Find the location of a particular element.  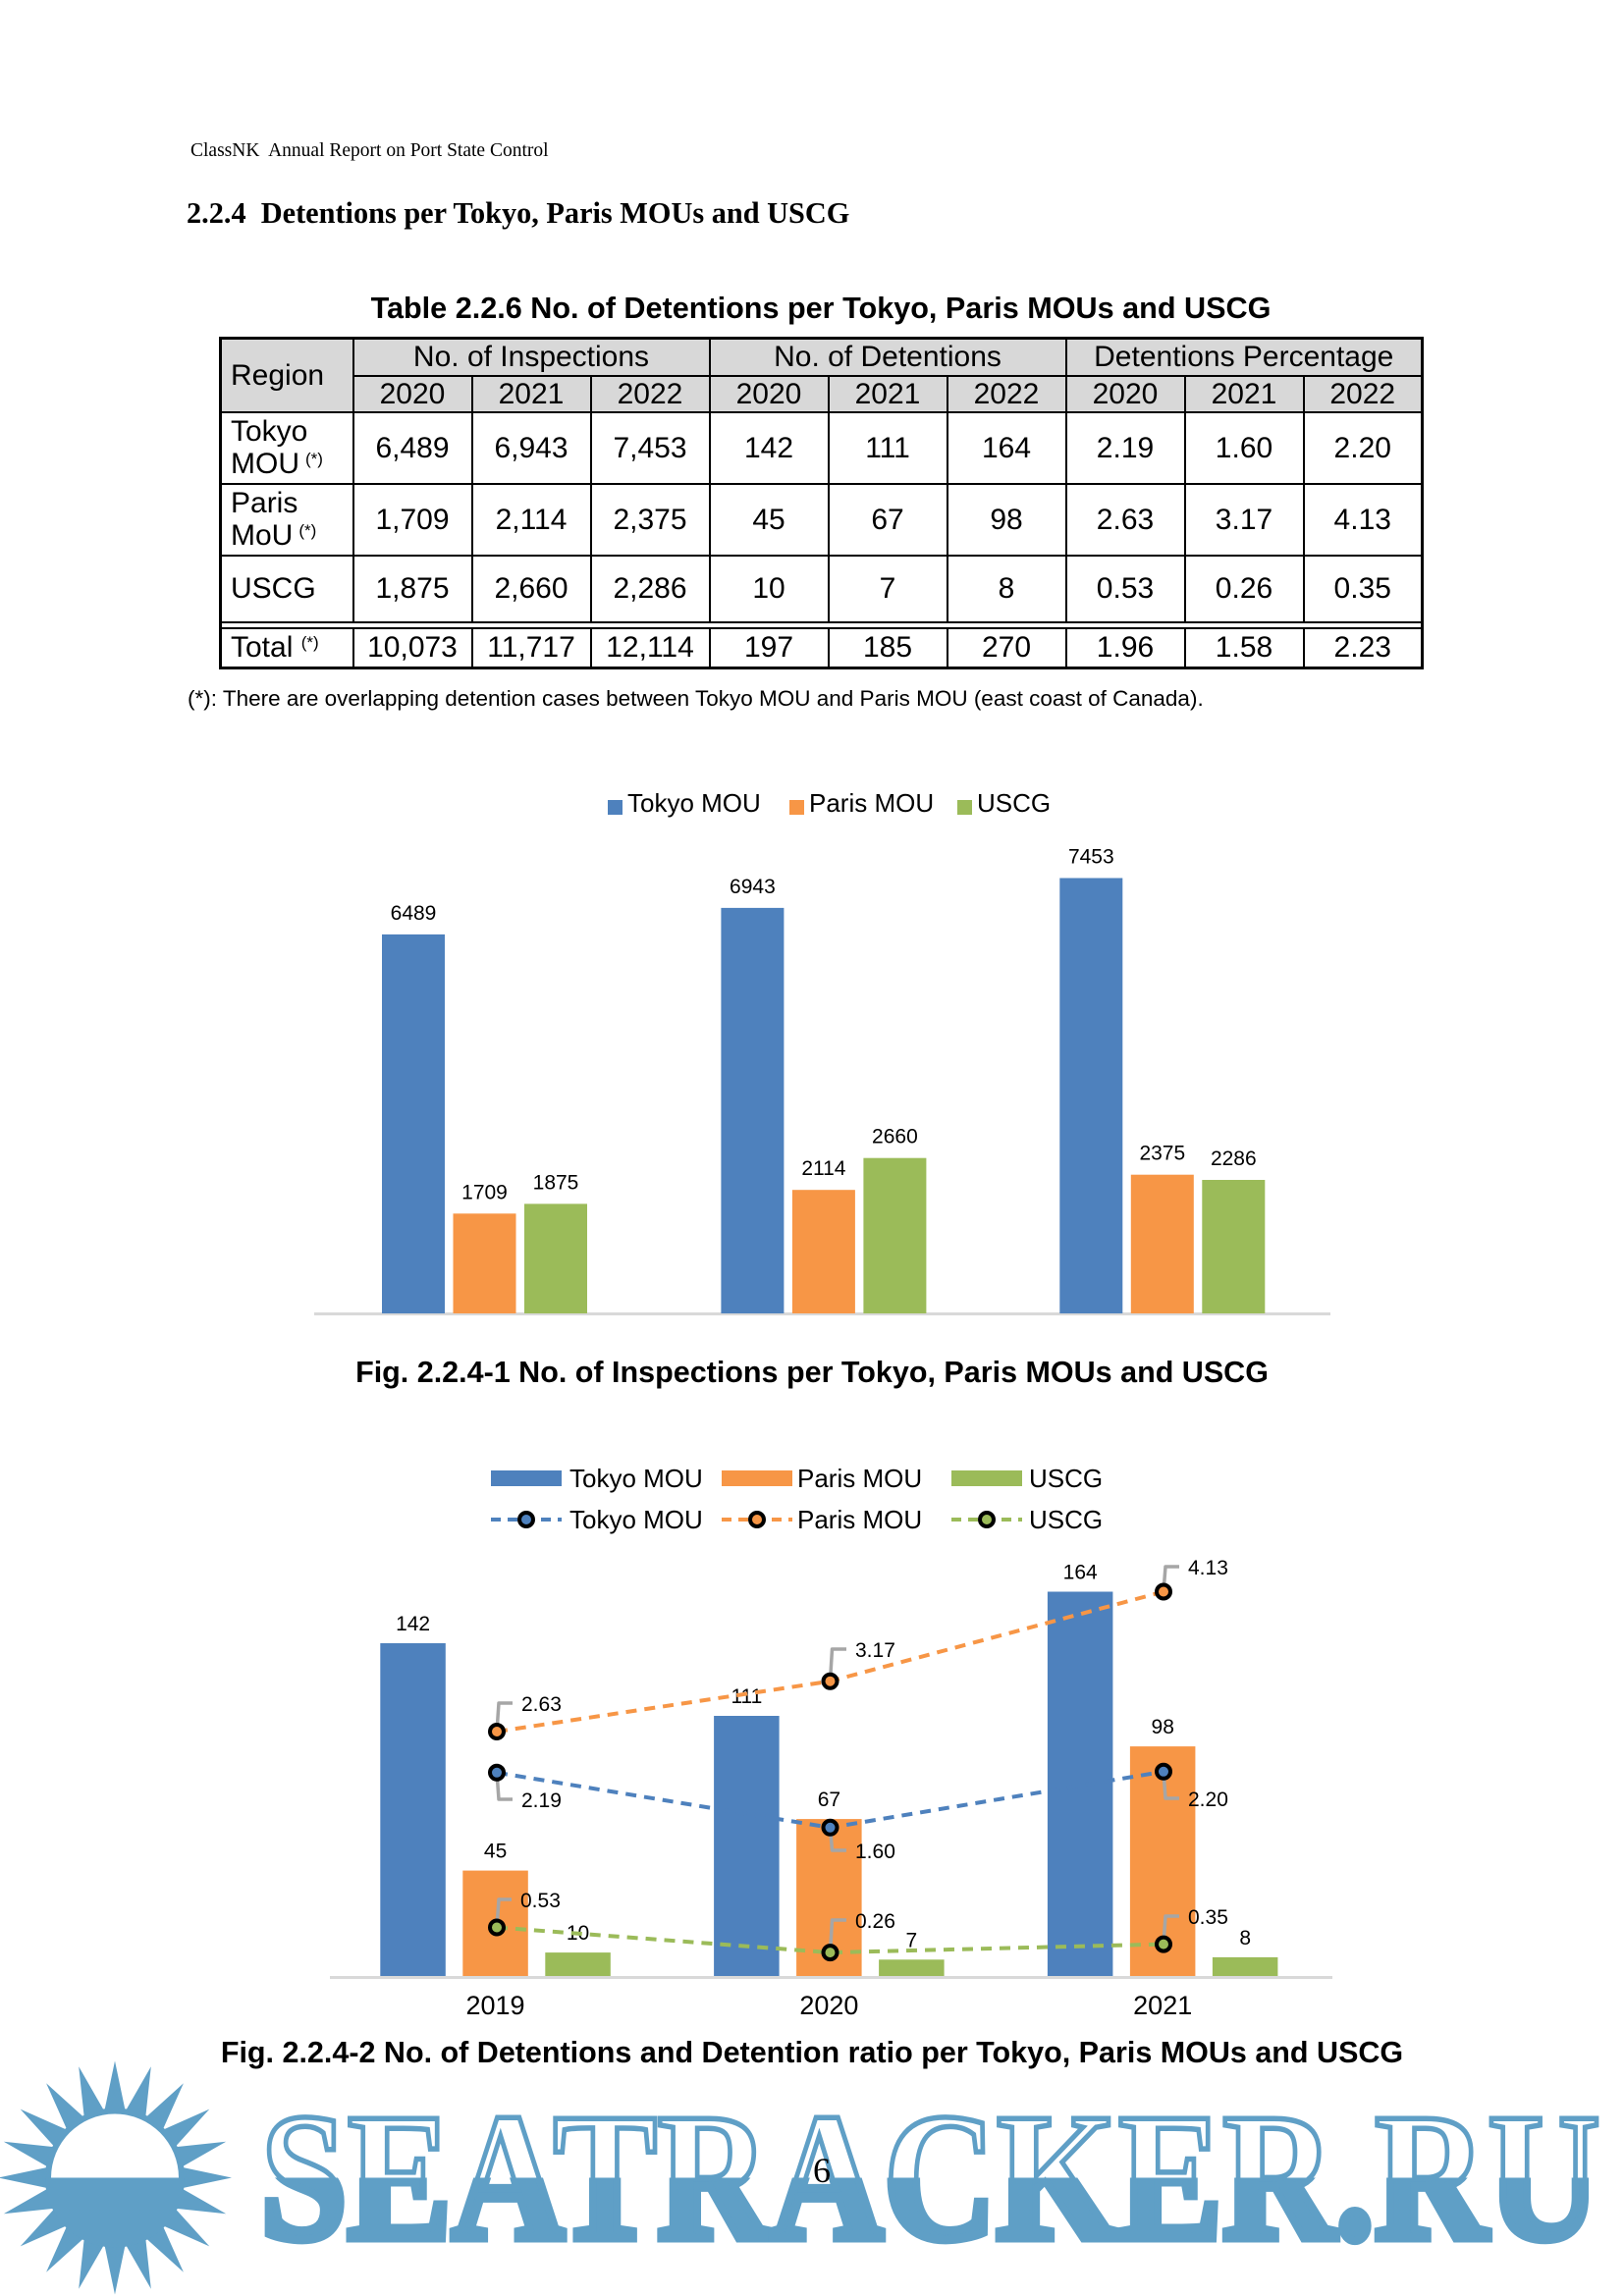

svg-text: 0.35 is located at coordinates (1208, 1917).